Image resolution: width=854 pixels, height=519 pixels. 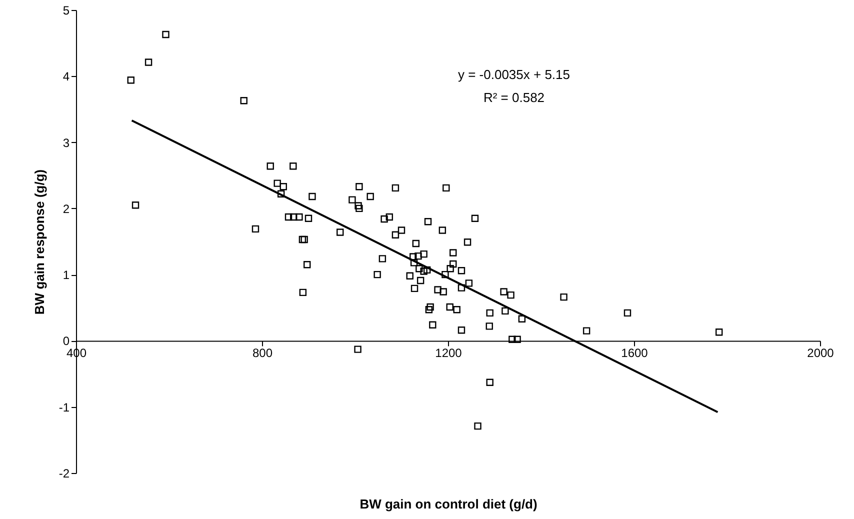 What do you see at coordinates (449, 504) in the screenshot?
I see `x-axis-title: BW gain on control diet (g/d)` at bounding box center [449, 504].